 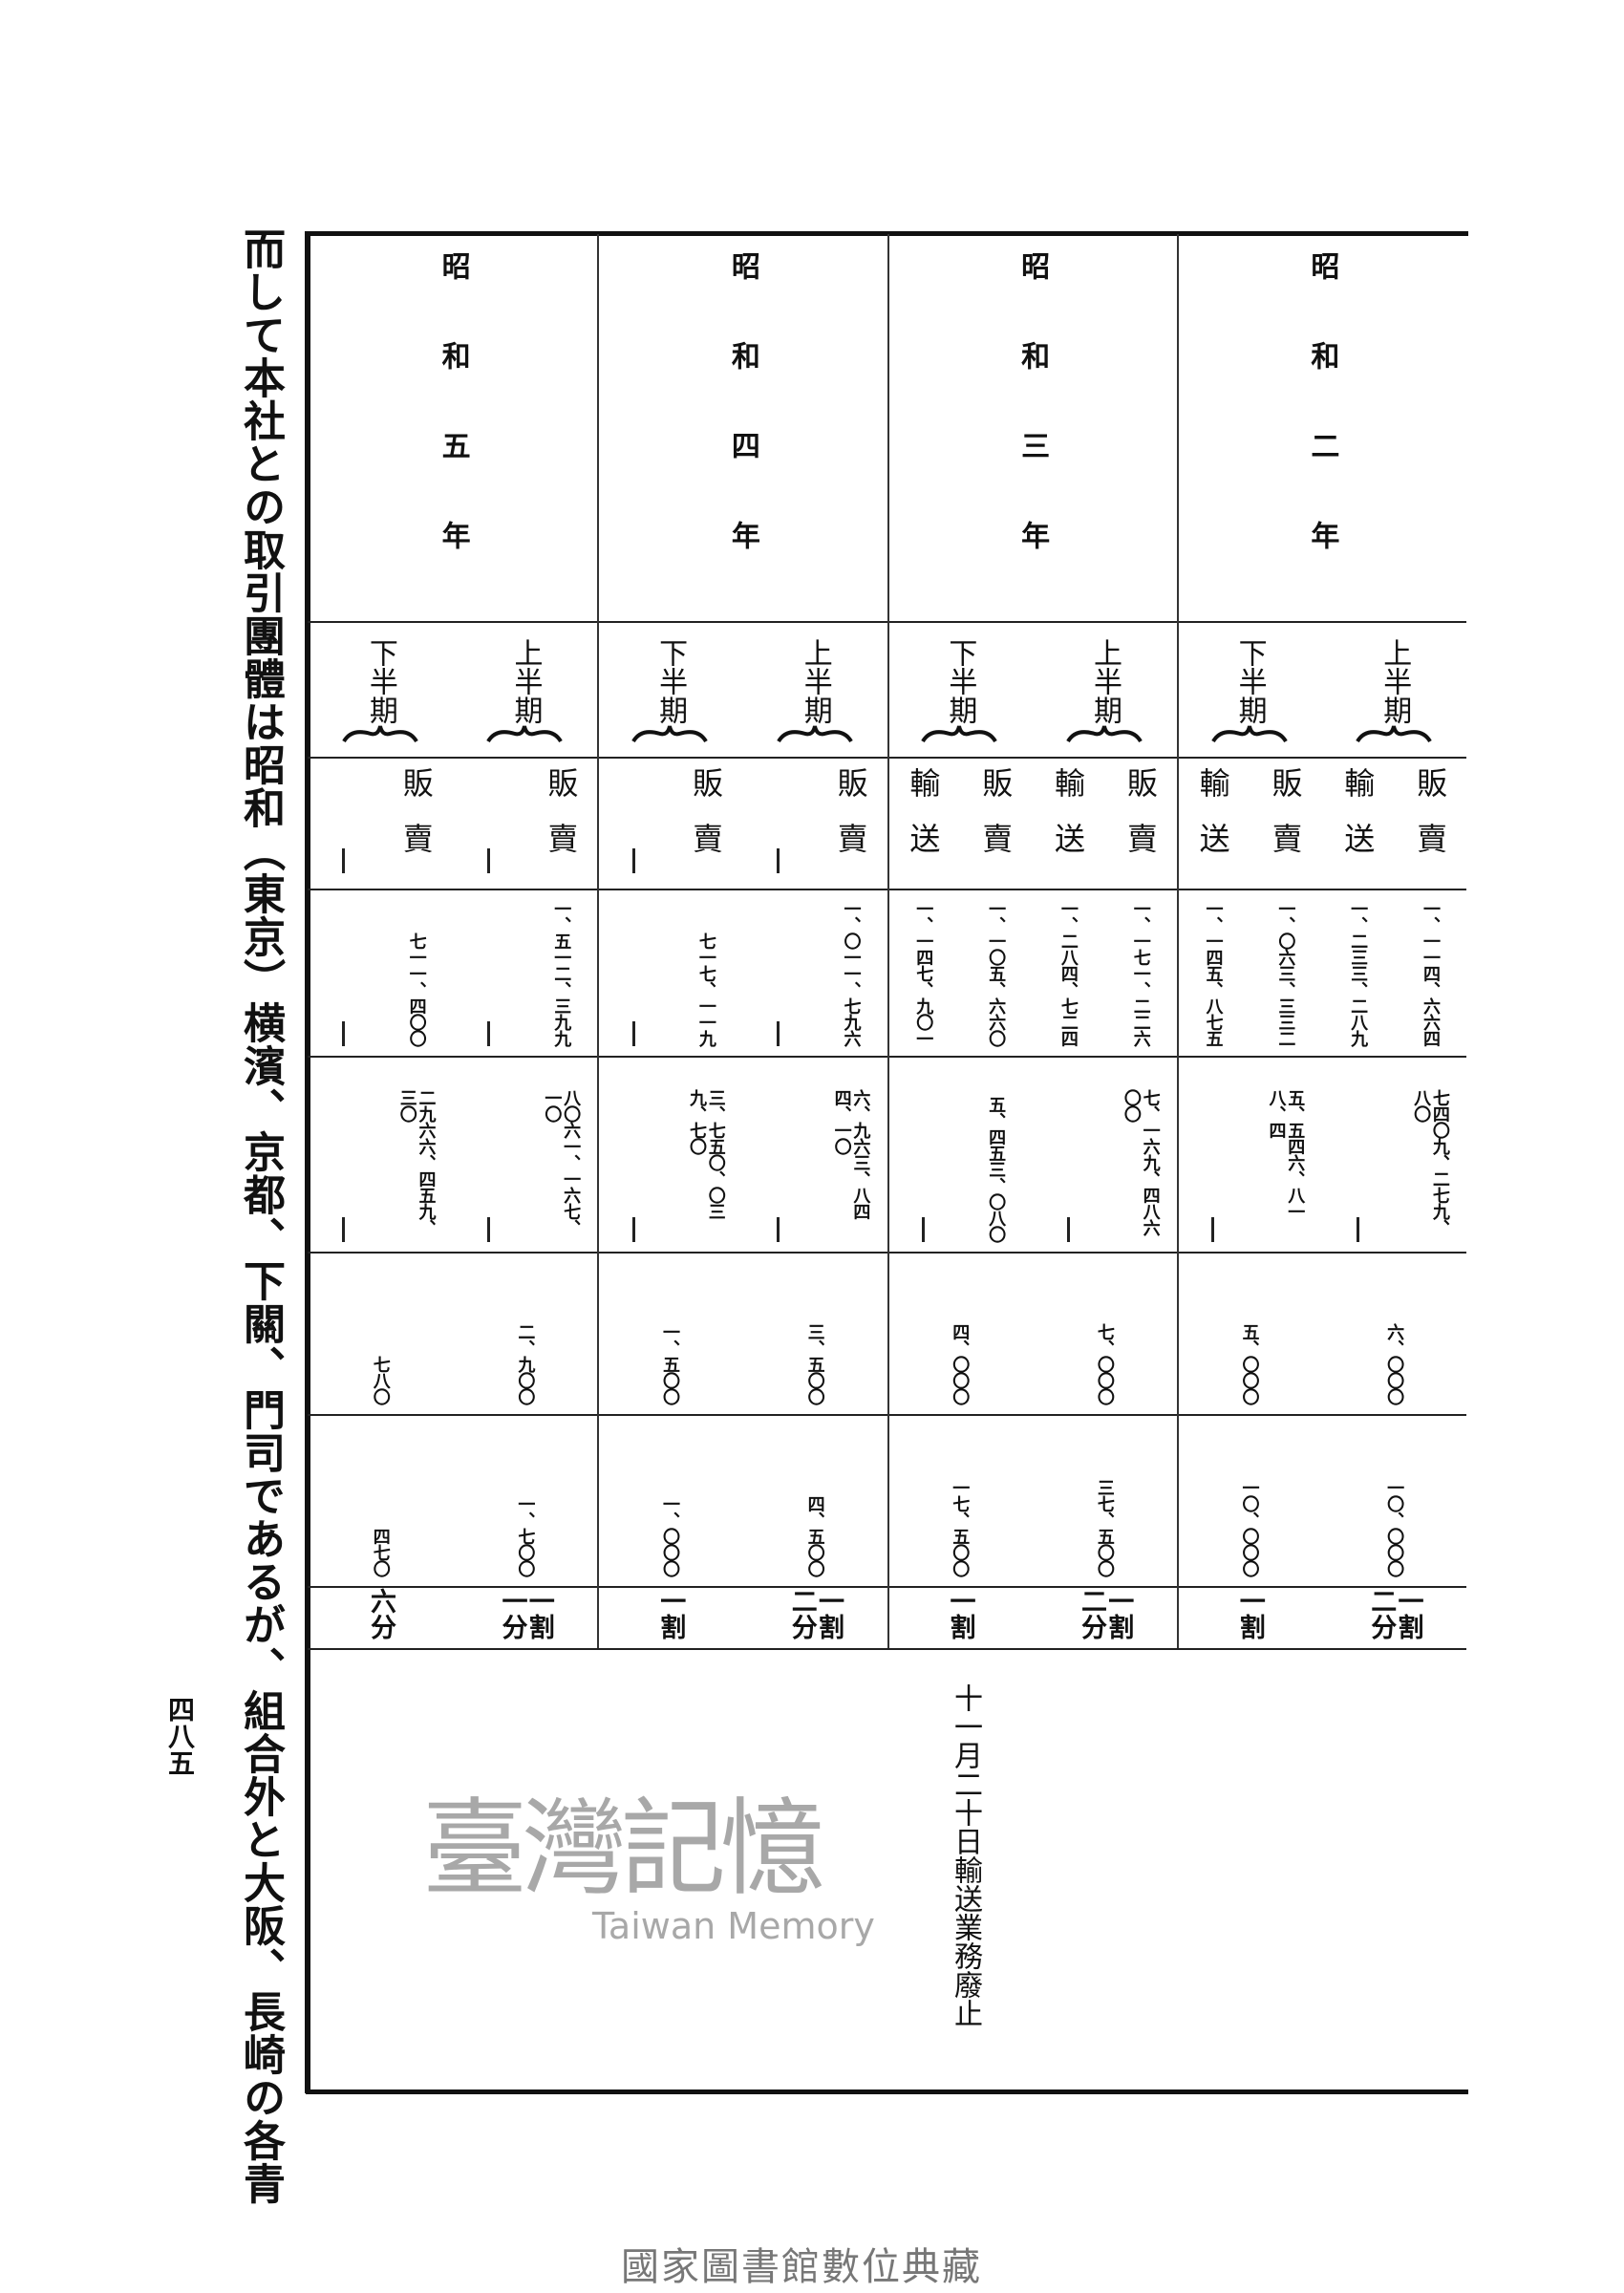 What do you see at coordinates (308, 1162) in the screenshot?
I see `table-left-rule` at bounding box center [308, 1162].